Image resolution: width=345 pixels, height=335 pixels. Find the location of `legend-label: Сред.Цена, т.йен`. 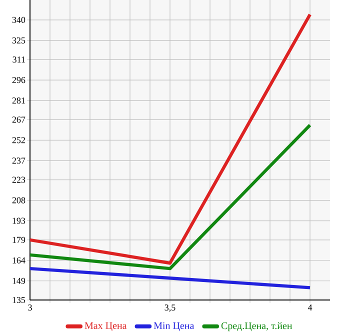

legend-label: Сред.Цена, т.йен is located at coordinates (256, 327).